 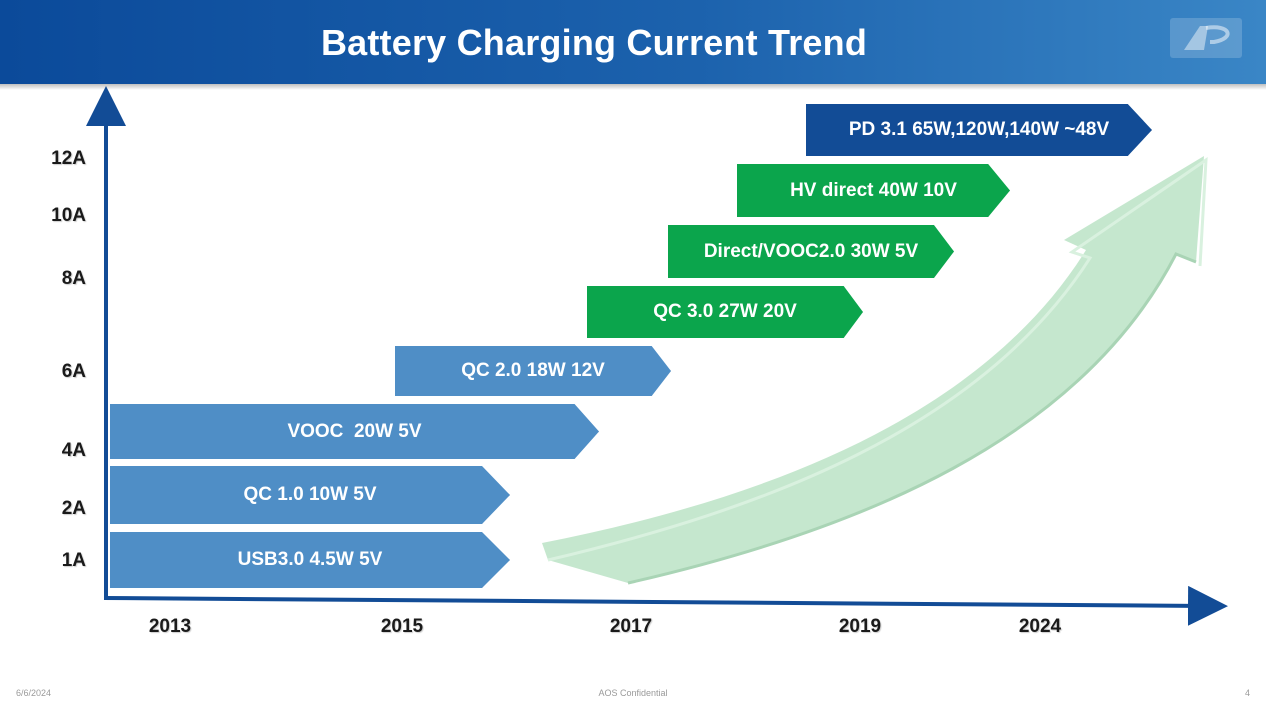 What do you see at coordinates (170, 626) in the screenshot?
I see `x-tick-label: 2013` at bounding box center [170, 626].